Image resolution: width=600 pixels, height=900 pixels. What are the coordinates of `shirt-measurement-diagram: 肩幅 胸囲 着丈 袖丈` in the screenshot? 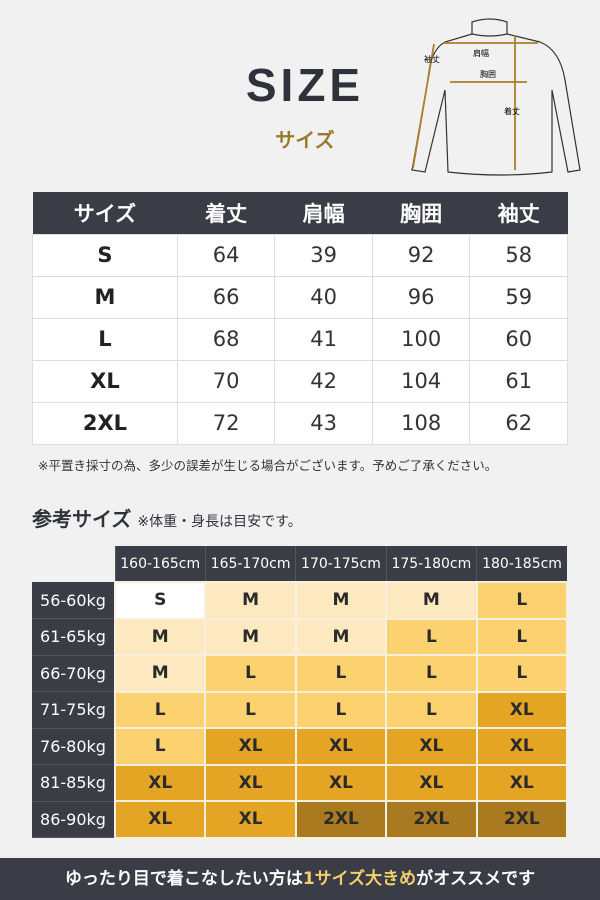 It's located at (496, 97).